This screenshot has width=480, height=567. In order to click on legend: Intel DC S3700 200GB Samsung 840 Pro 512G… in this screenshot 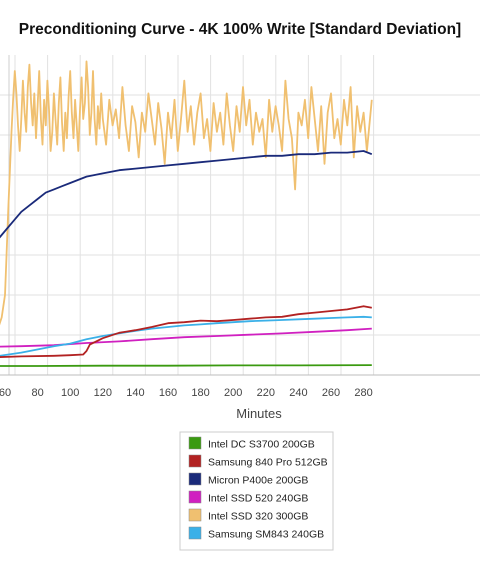, I will do `click(256, 491)`.